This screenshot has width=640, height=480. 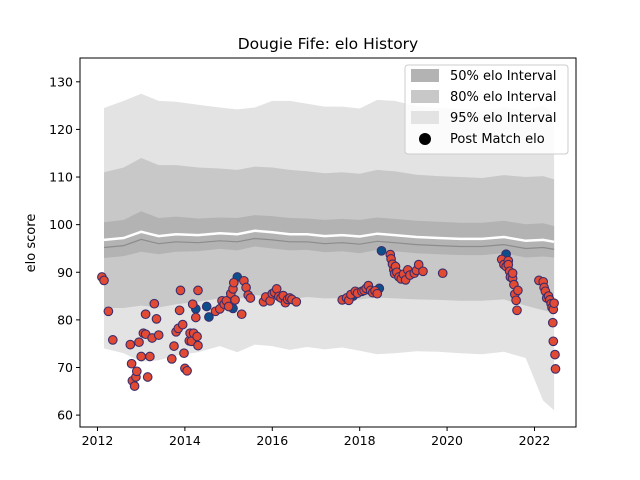 I want to click on legend-label-80: 80% elo Interval, so click(x=503, y=97).